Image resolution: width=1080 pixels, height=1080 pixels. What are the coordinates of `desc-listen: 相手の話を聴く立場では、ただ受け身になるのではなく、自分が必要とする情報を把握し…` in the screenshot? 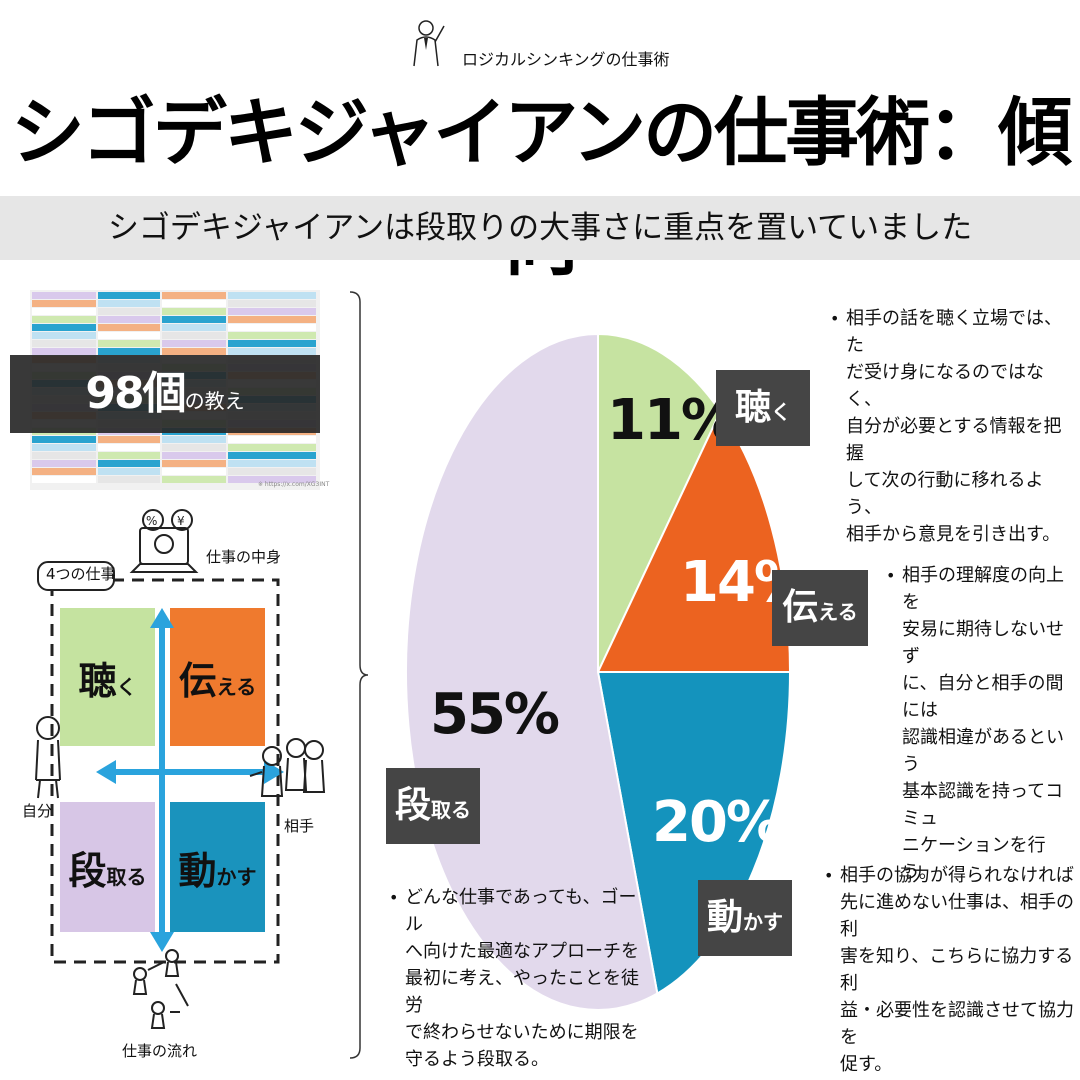 It's located at (953, 426).